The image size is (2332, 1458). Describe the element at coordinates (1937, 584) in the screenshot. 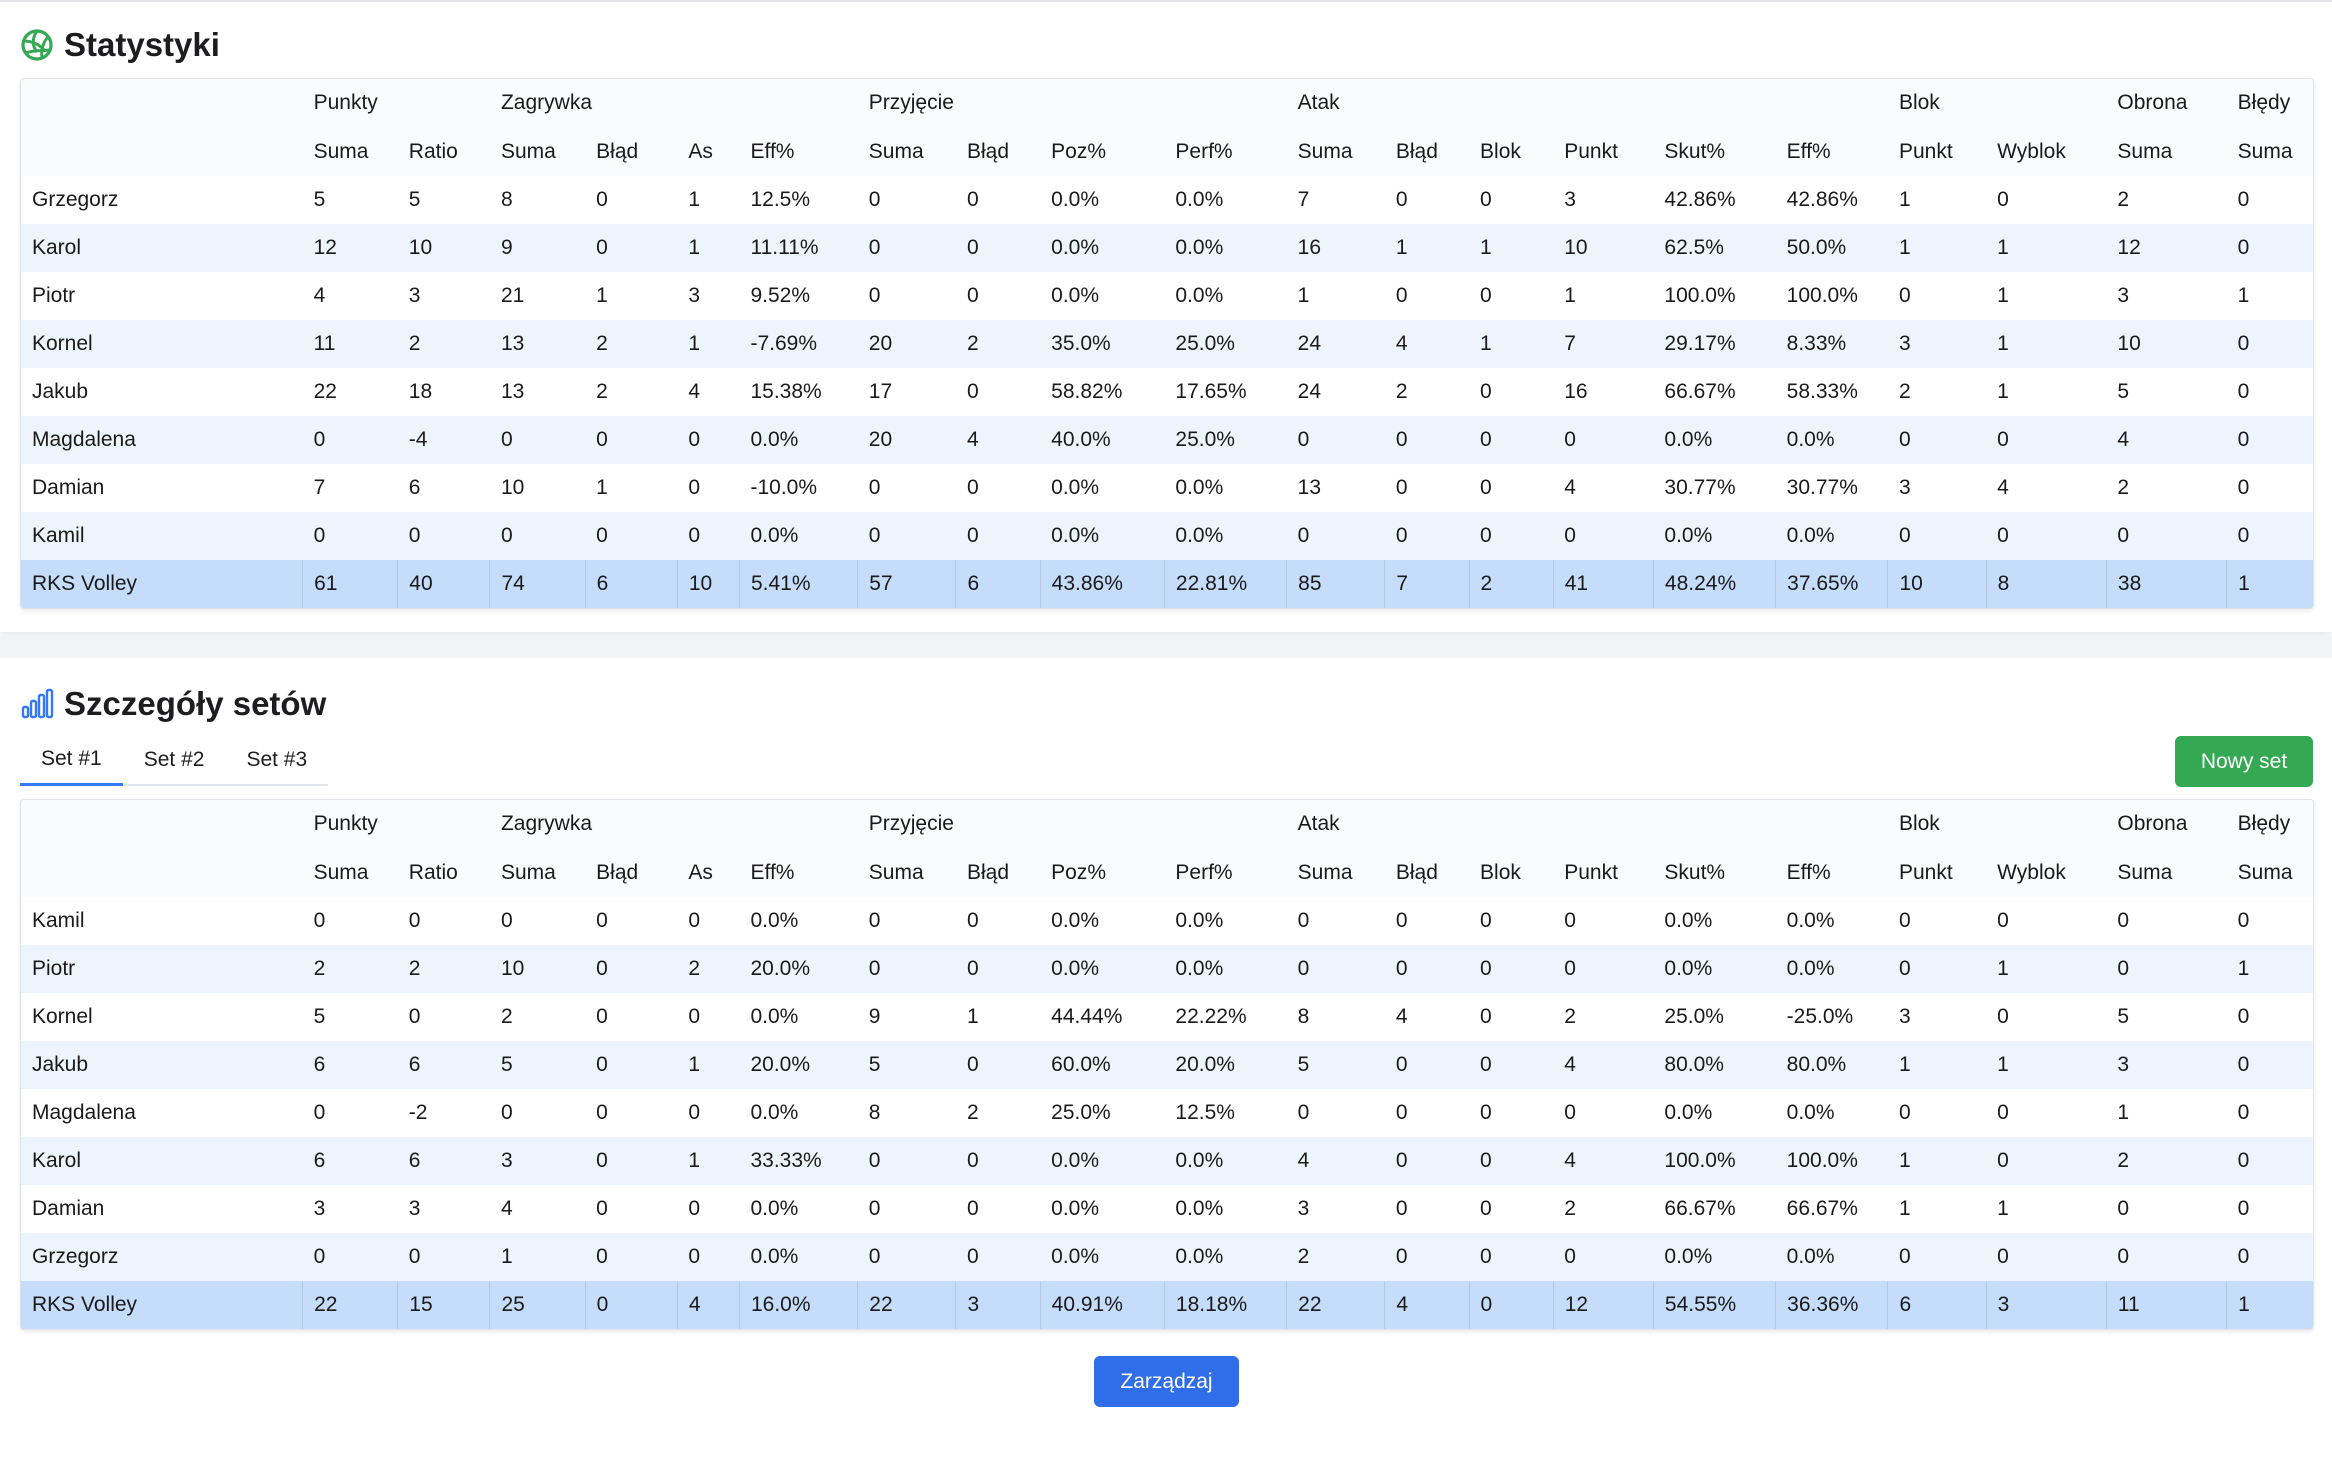

I see `total-cell: 10` at that location.